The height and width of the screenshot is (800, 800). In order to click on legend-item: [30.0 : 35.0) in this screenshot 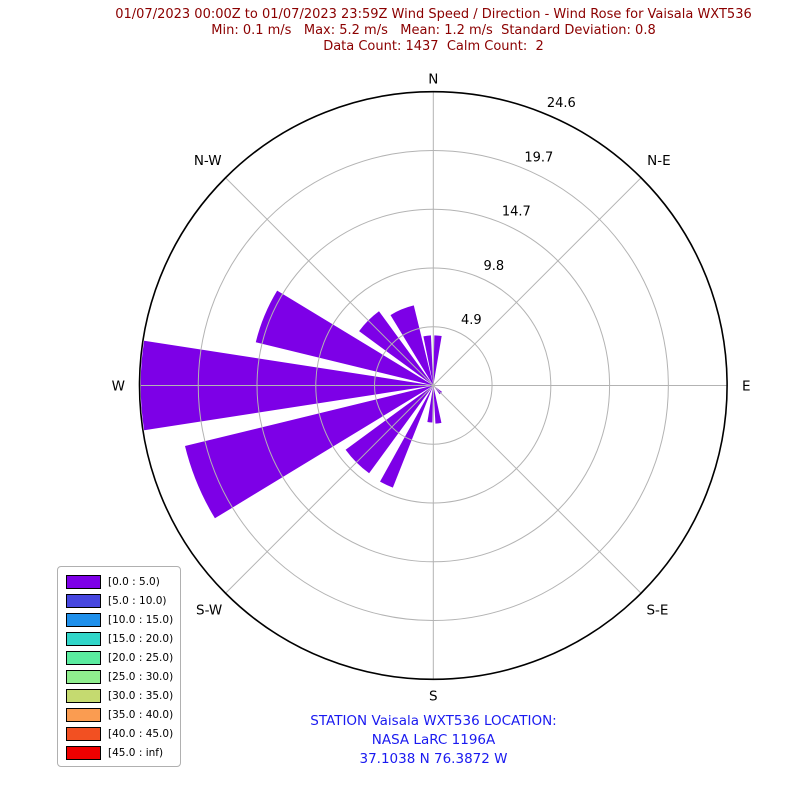, I will do `click(119, 695)`.